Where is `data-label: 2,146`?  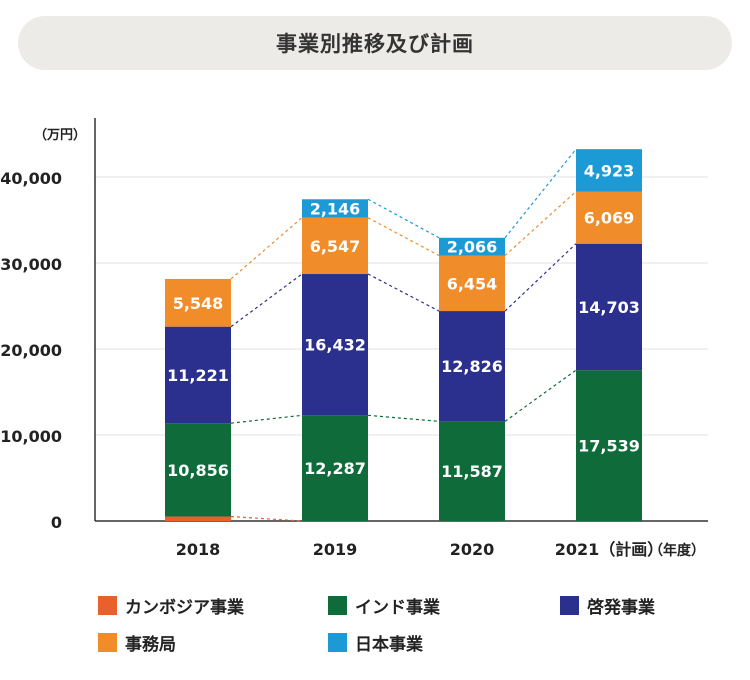 data-label: 2,146 is located at coordinates (335, 208).